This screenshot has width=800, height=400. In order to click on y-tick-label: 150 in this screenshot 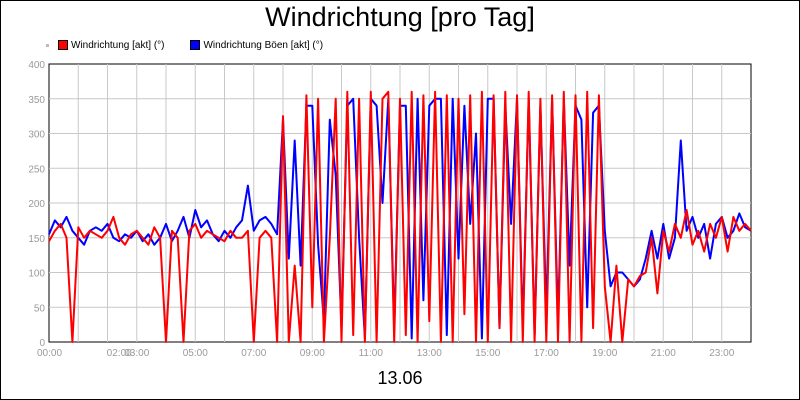, I will do `click(36, 239)`.